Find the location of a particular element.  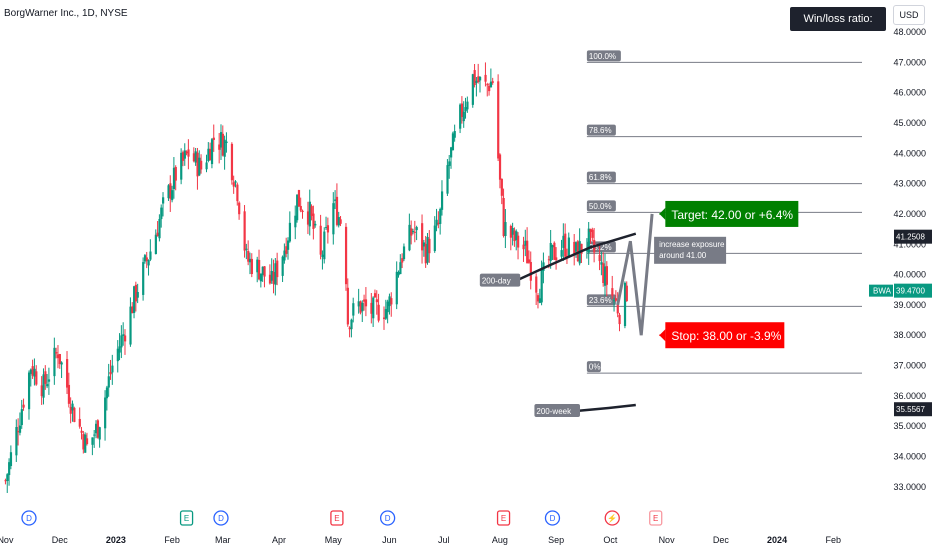

x-tick-label: Jul is located at coordinates (444, 540).